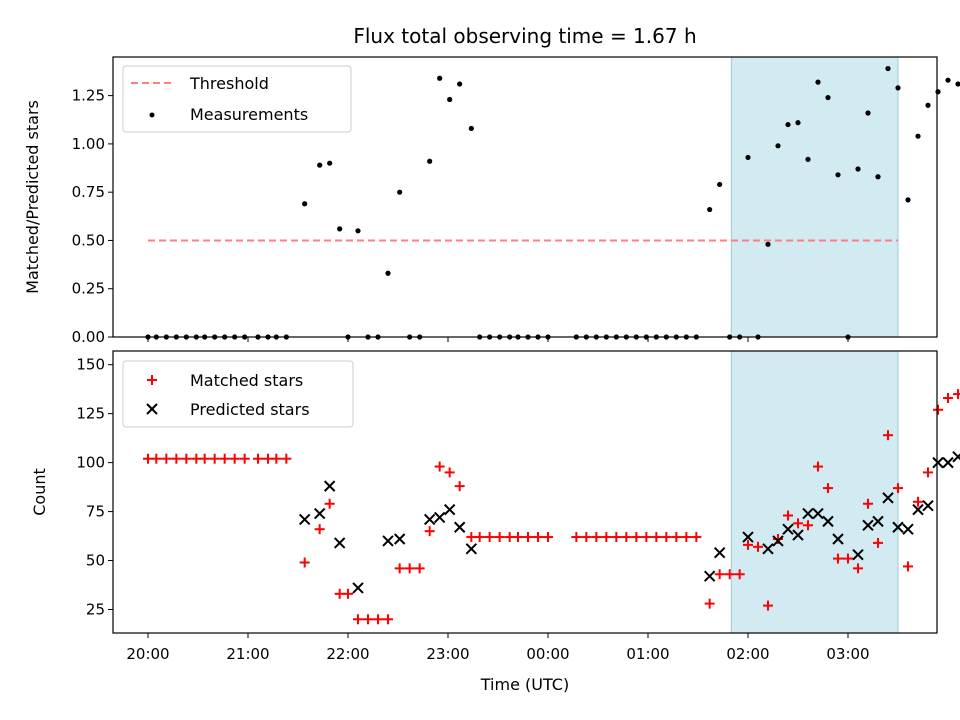  I want to click on top-highlight-region, so click(814, 197).